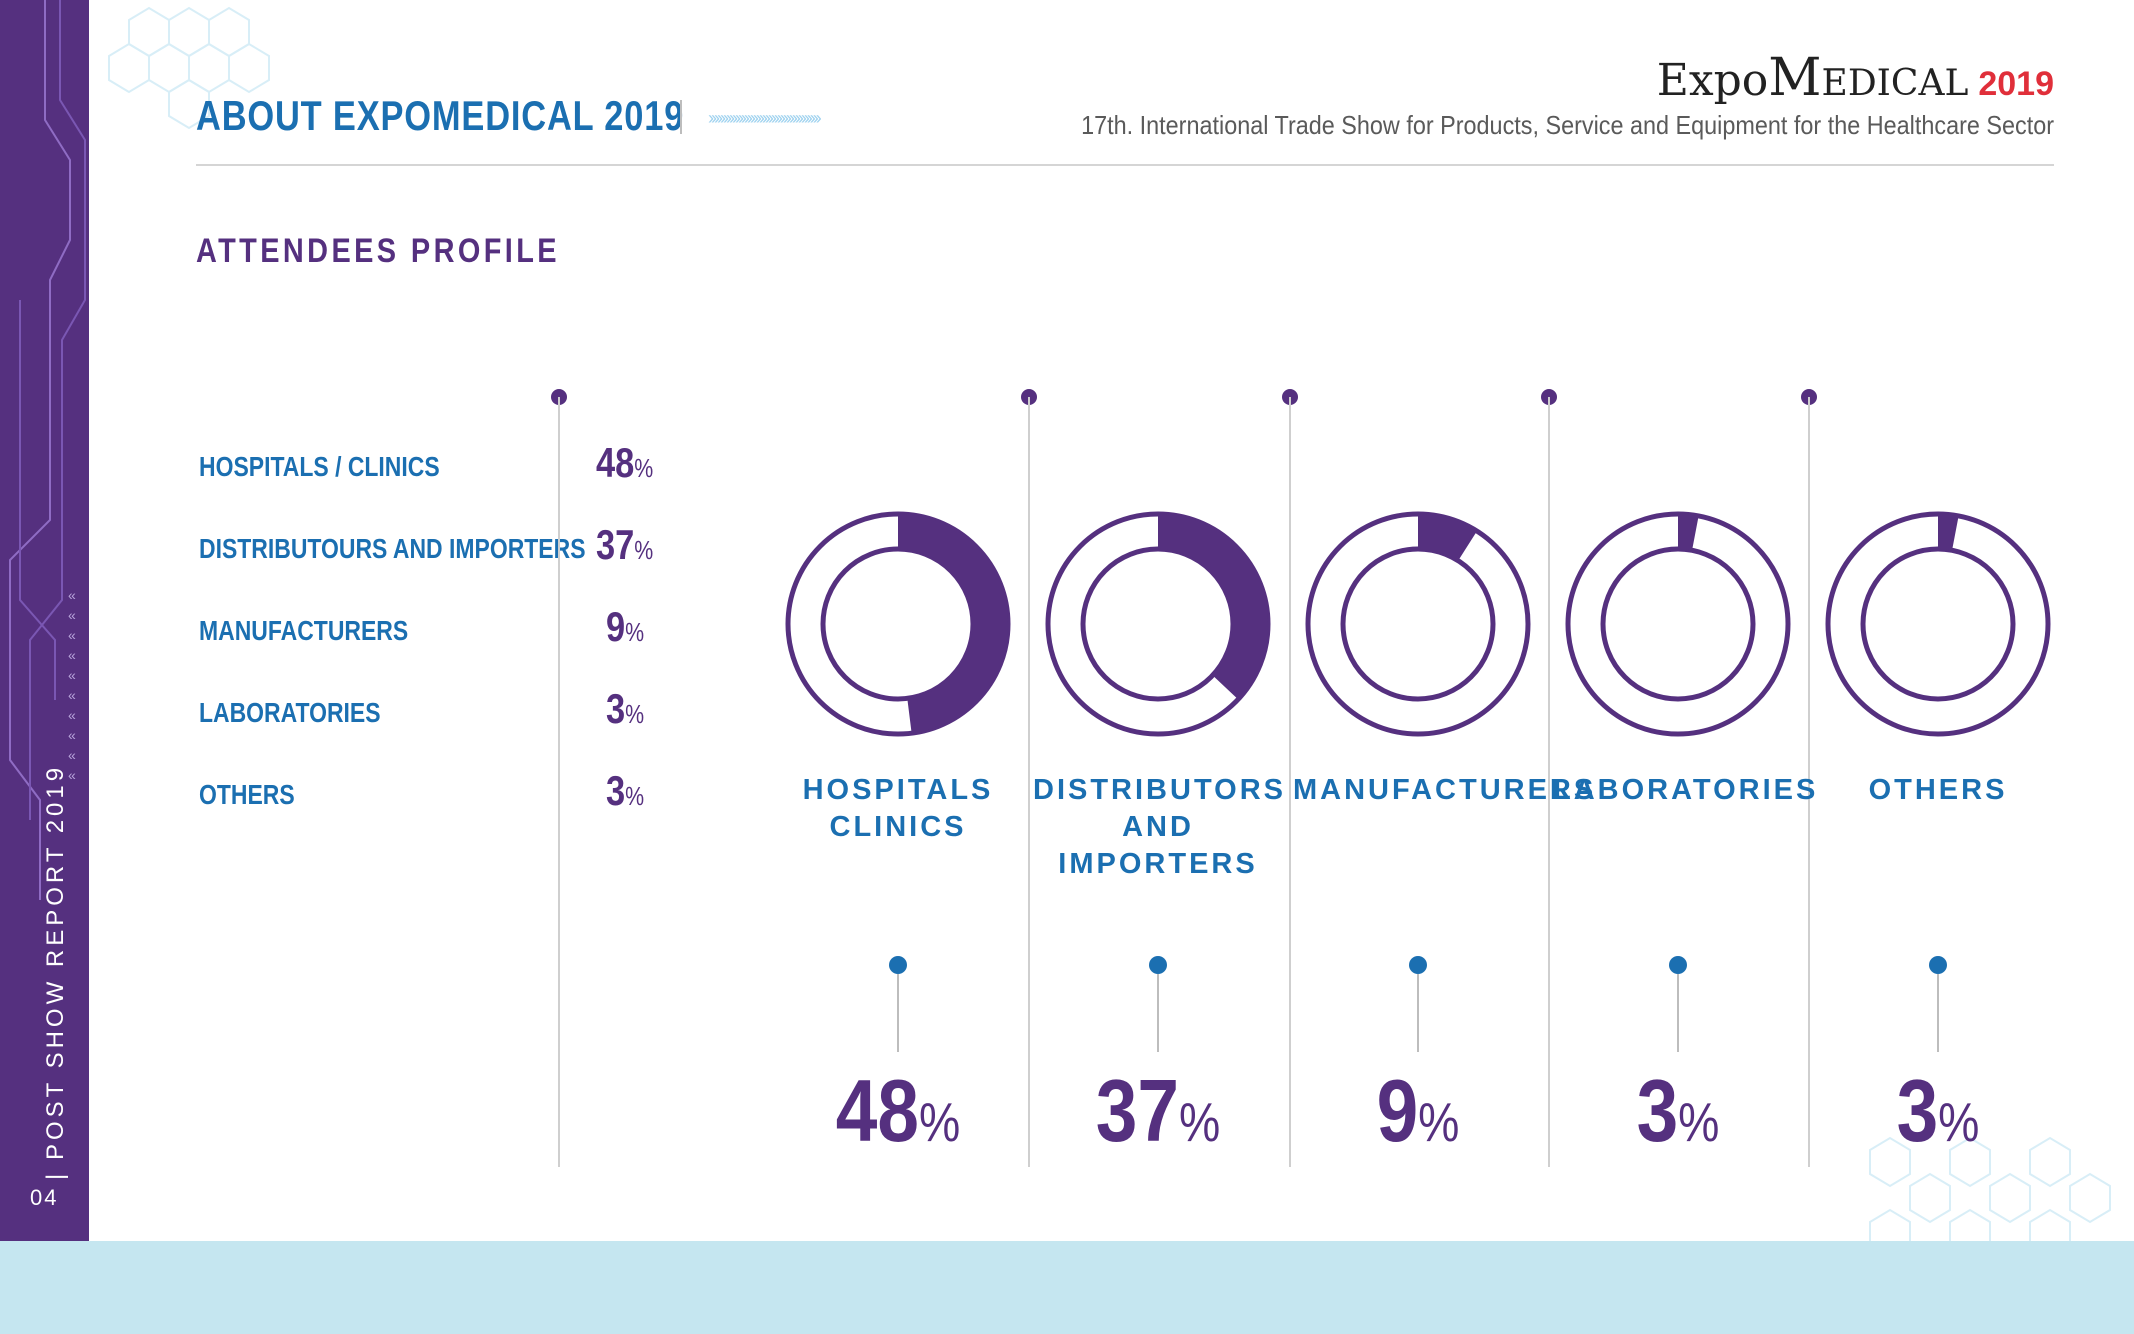  I want to click on sidebar: « « « « « « « « « « |POST SHOW REPORT 2019, so click(44, 620).